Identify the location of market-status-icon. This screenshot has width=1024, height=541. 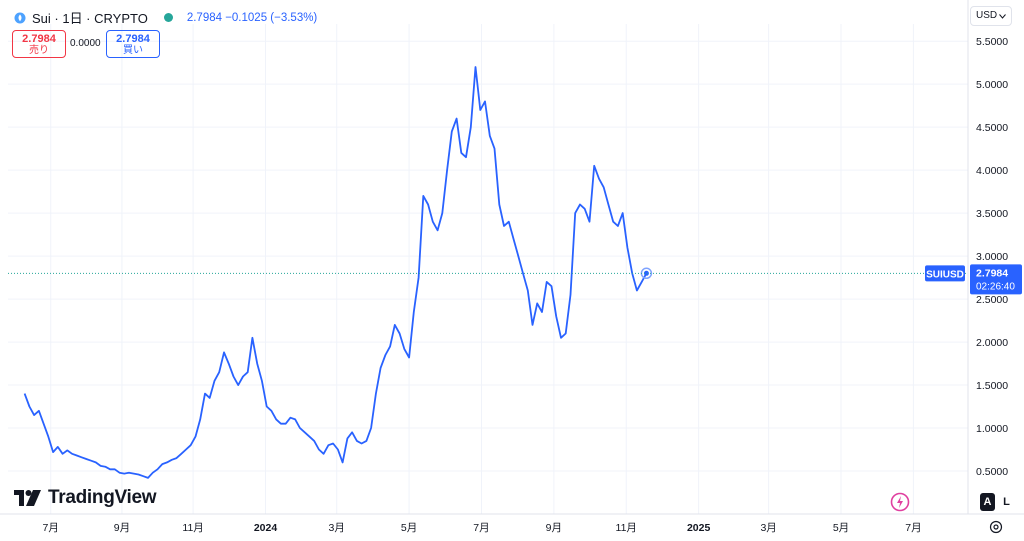
(168, 17).